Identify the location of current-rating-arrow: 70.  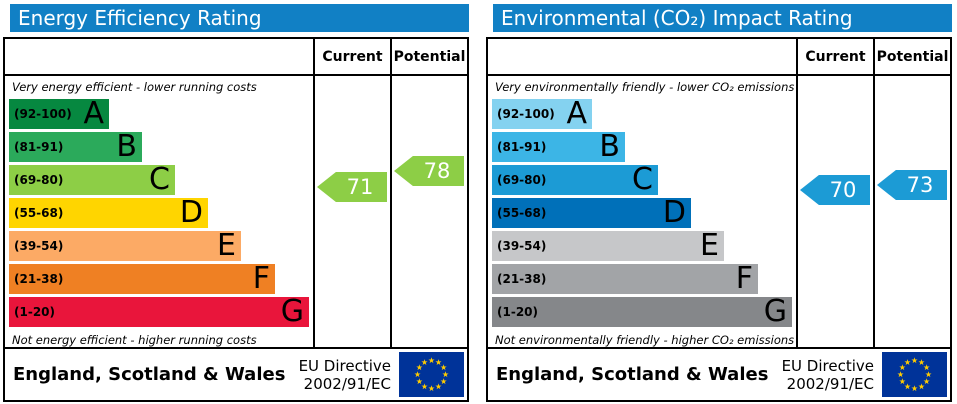
(835, 190).